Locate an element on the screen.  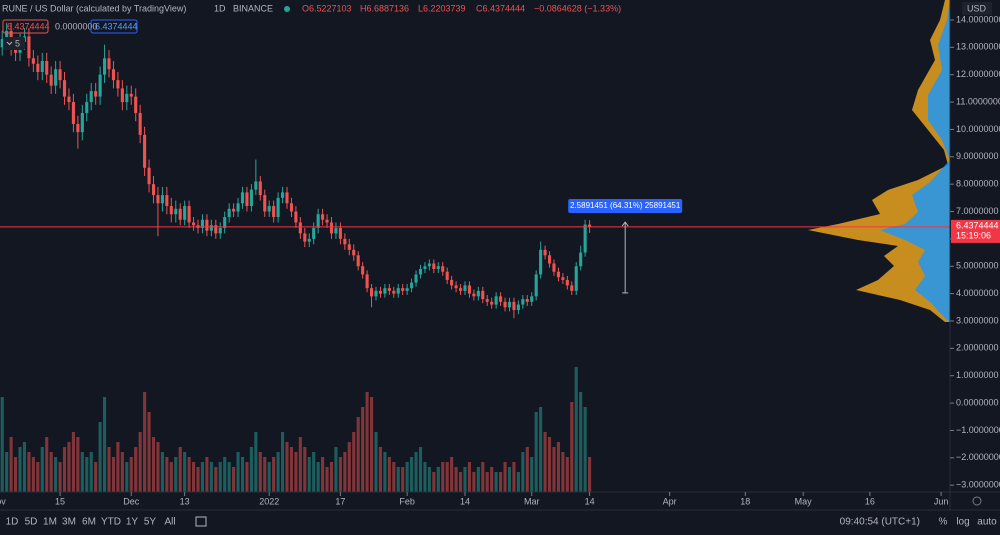
open-value: O6.5227103 is located at coordinates (327, 8).